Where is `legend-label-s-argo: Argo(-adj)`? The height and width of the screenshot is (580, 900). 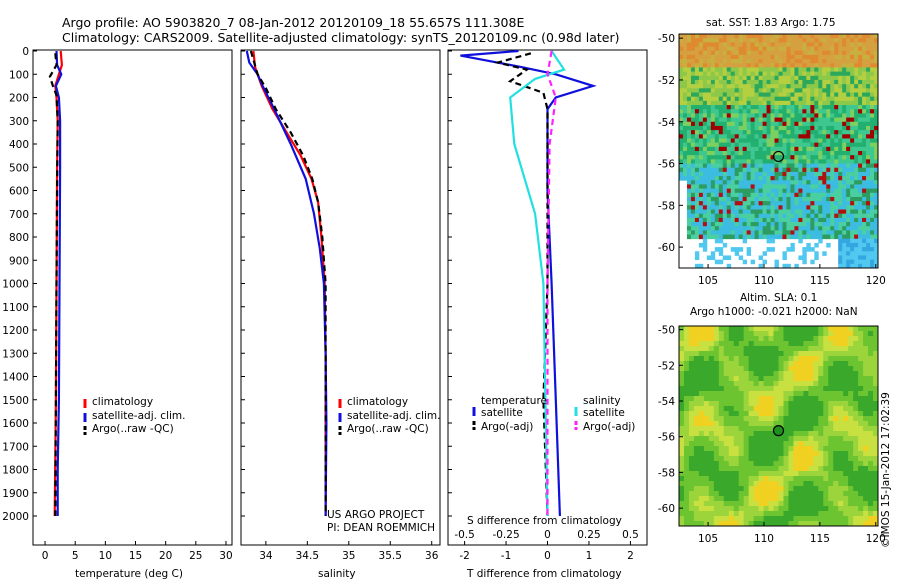 legend-label-s-argo: Argo(-adj) is located at coordinates (609, 427).